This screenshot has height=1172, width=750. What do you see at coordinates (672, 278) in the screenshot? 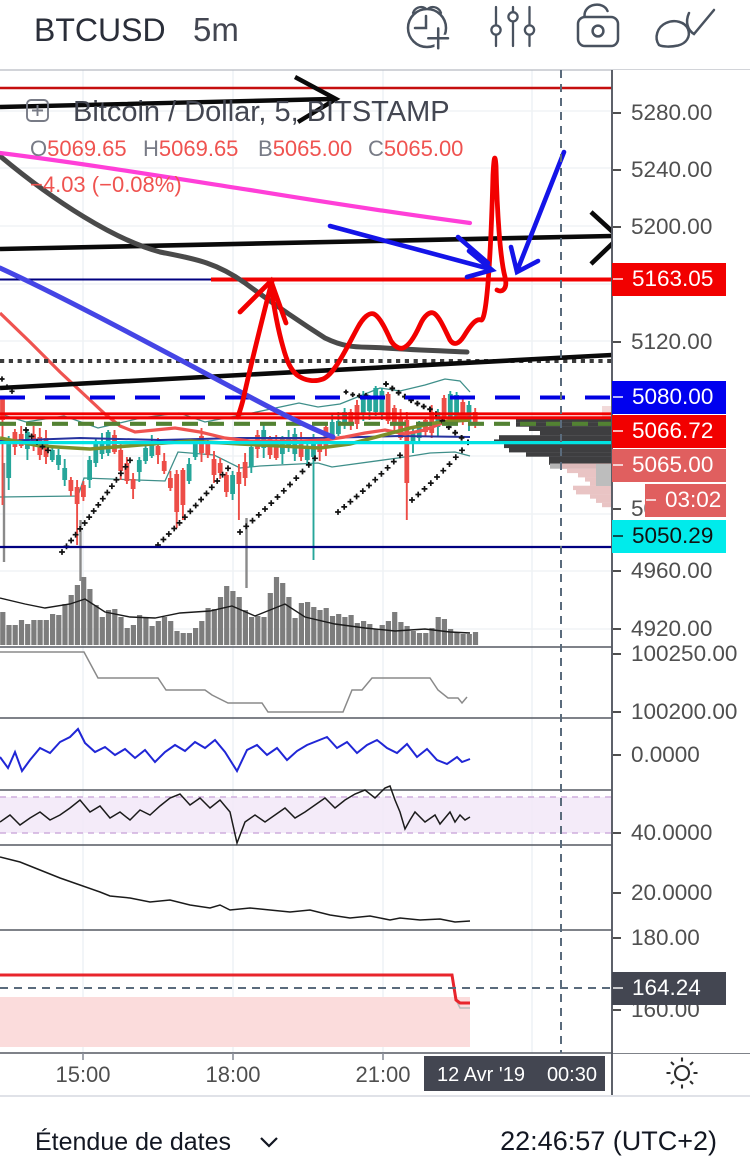
I see `svg-text: 5163.05` at bounding box center [672, 278].